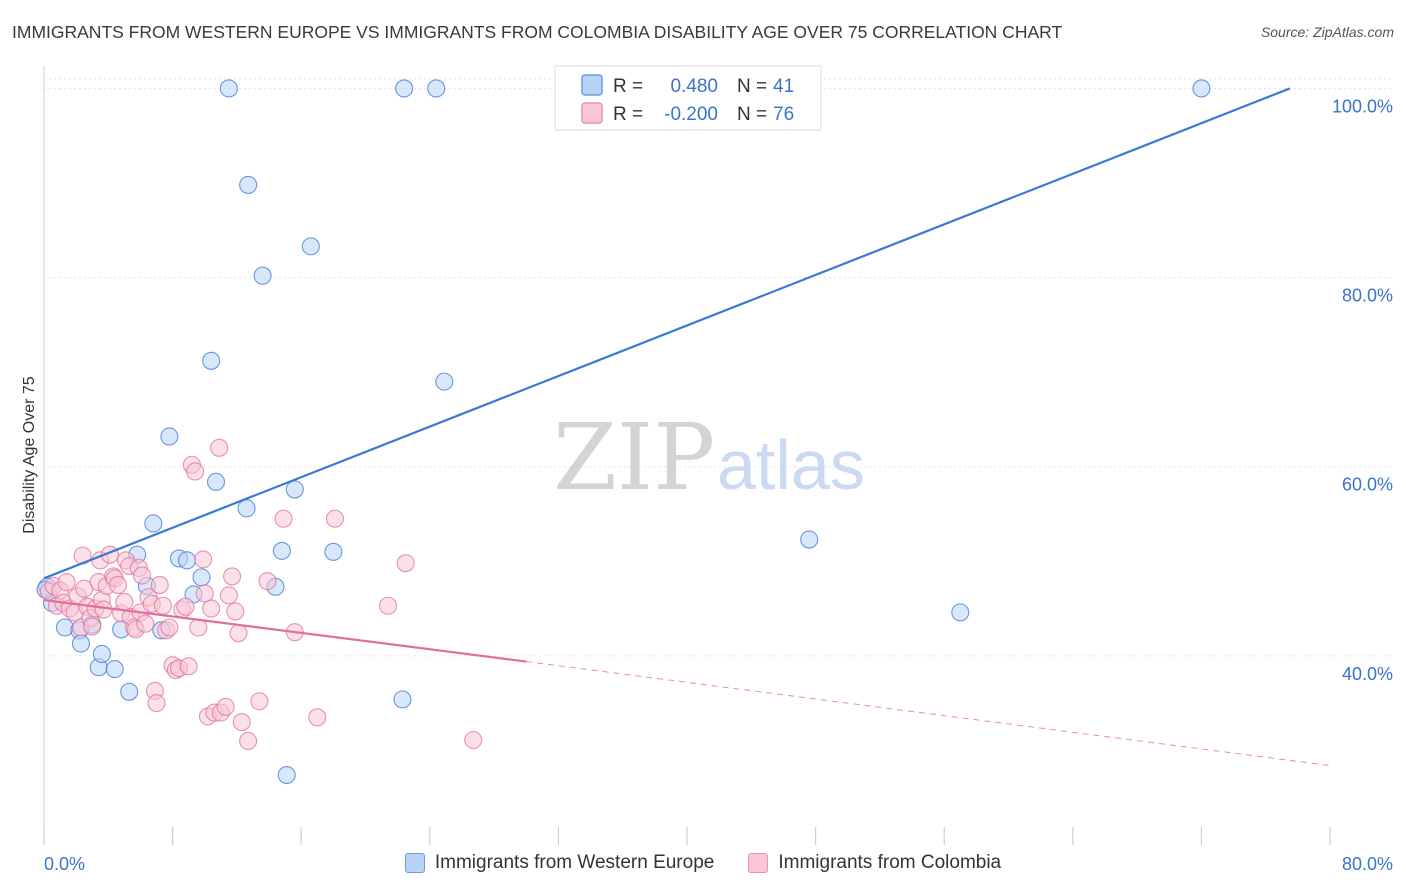 The width and height of the screenshot is (1406, 892). What do you see at coordinates (791, 465) in the screenshot?
I see `watermark-atlas: atlas` at bounding box center [791, 465].